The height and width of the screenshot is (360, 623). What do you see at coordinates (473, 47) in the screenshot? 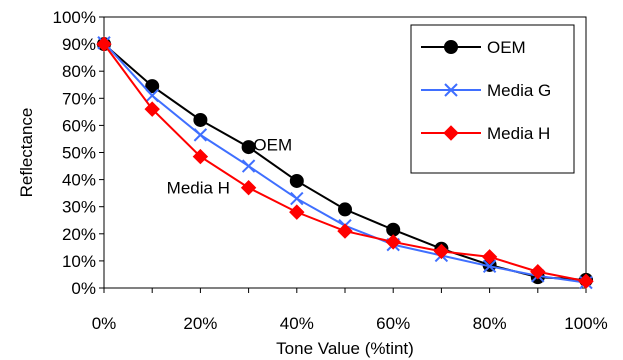
I see `legend-entry-oem: OEM` at bounding box center [473, 47].